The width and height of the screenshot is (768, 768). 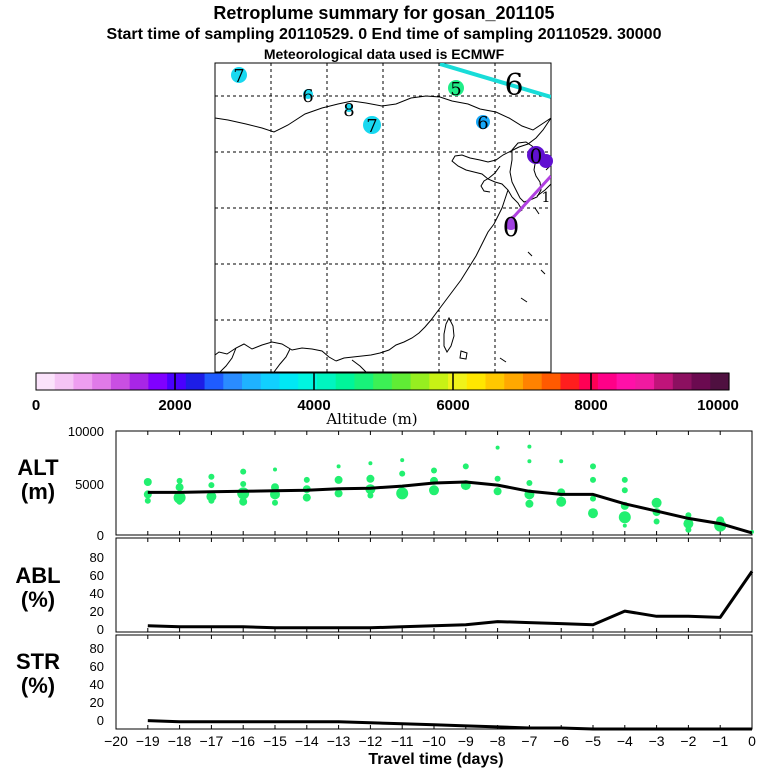 I want to click on colorbar-tick-label: 10000, so click(x=718, y=405).